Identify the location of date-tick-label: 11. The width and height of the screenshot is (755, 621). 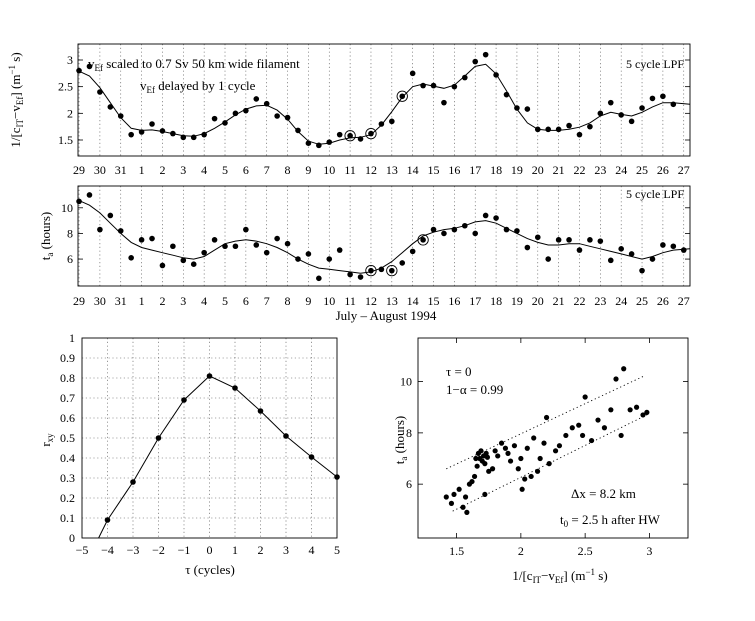
(350, 170).